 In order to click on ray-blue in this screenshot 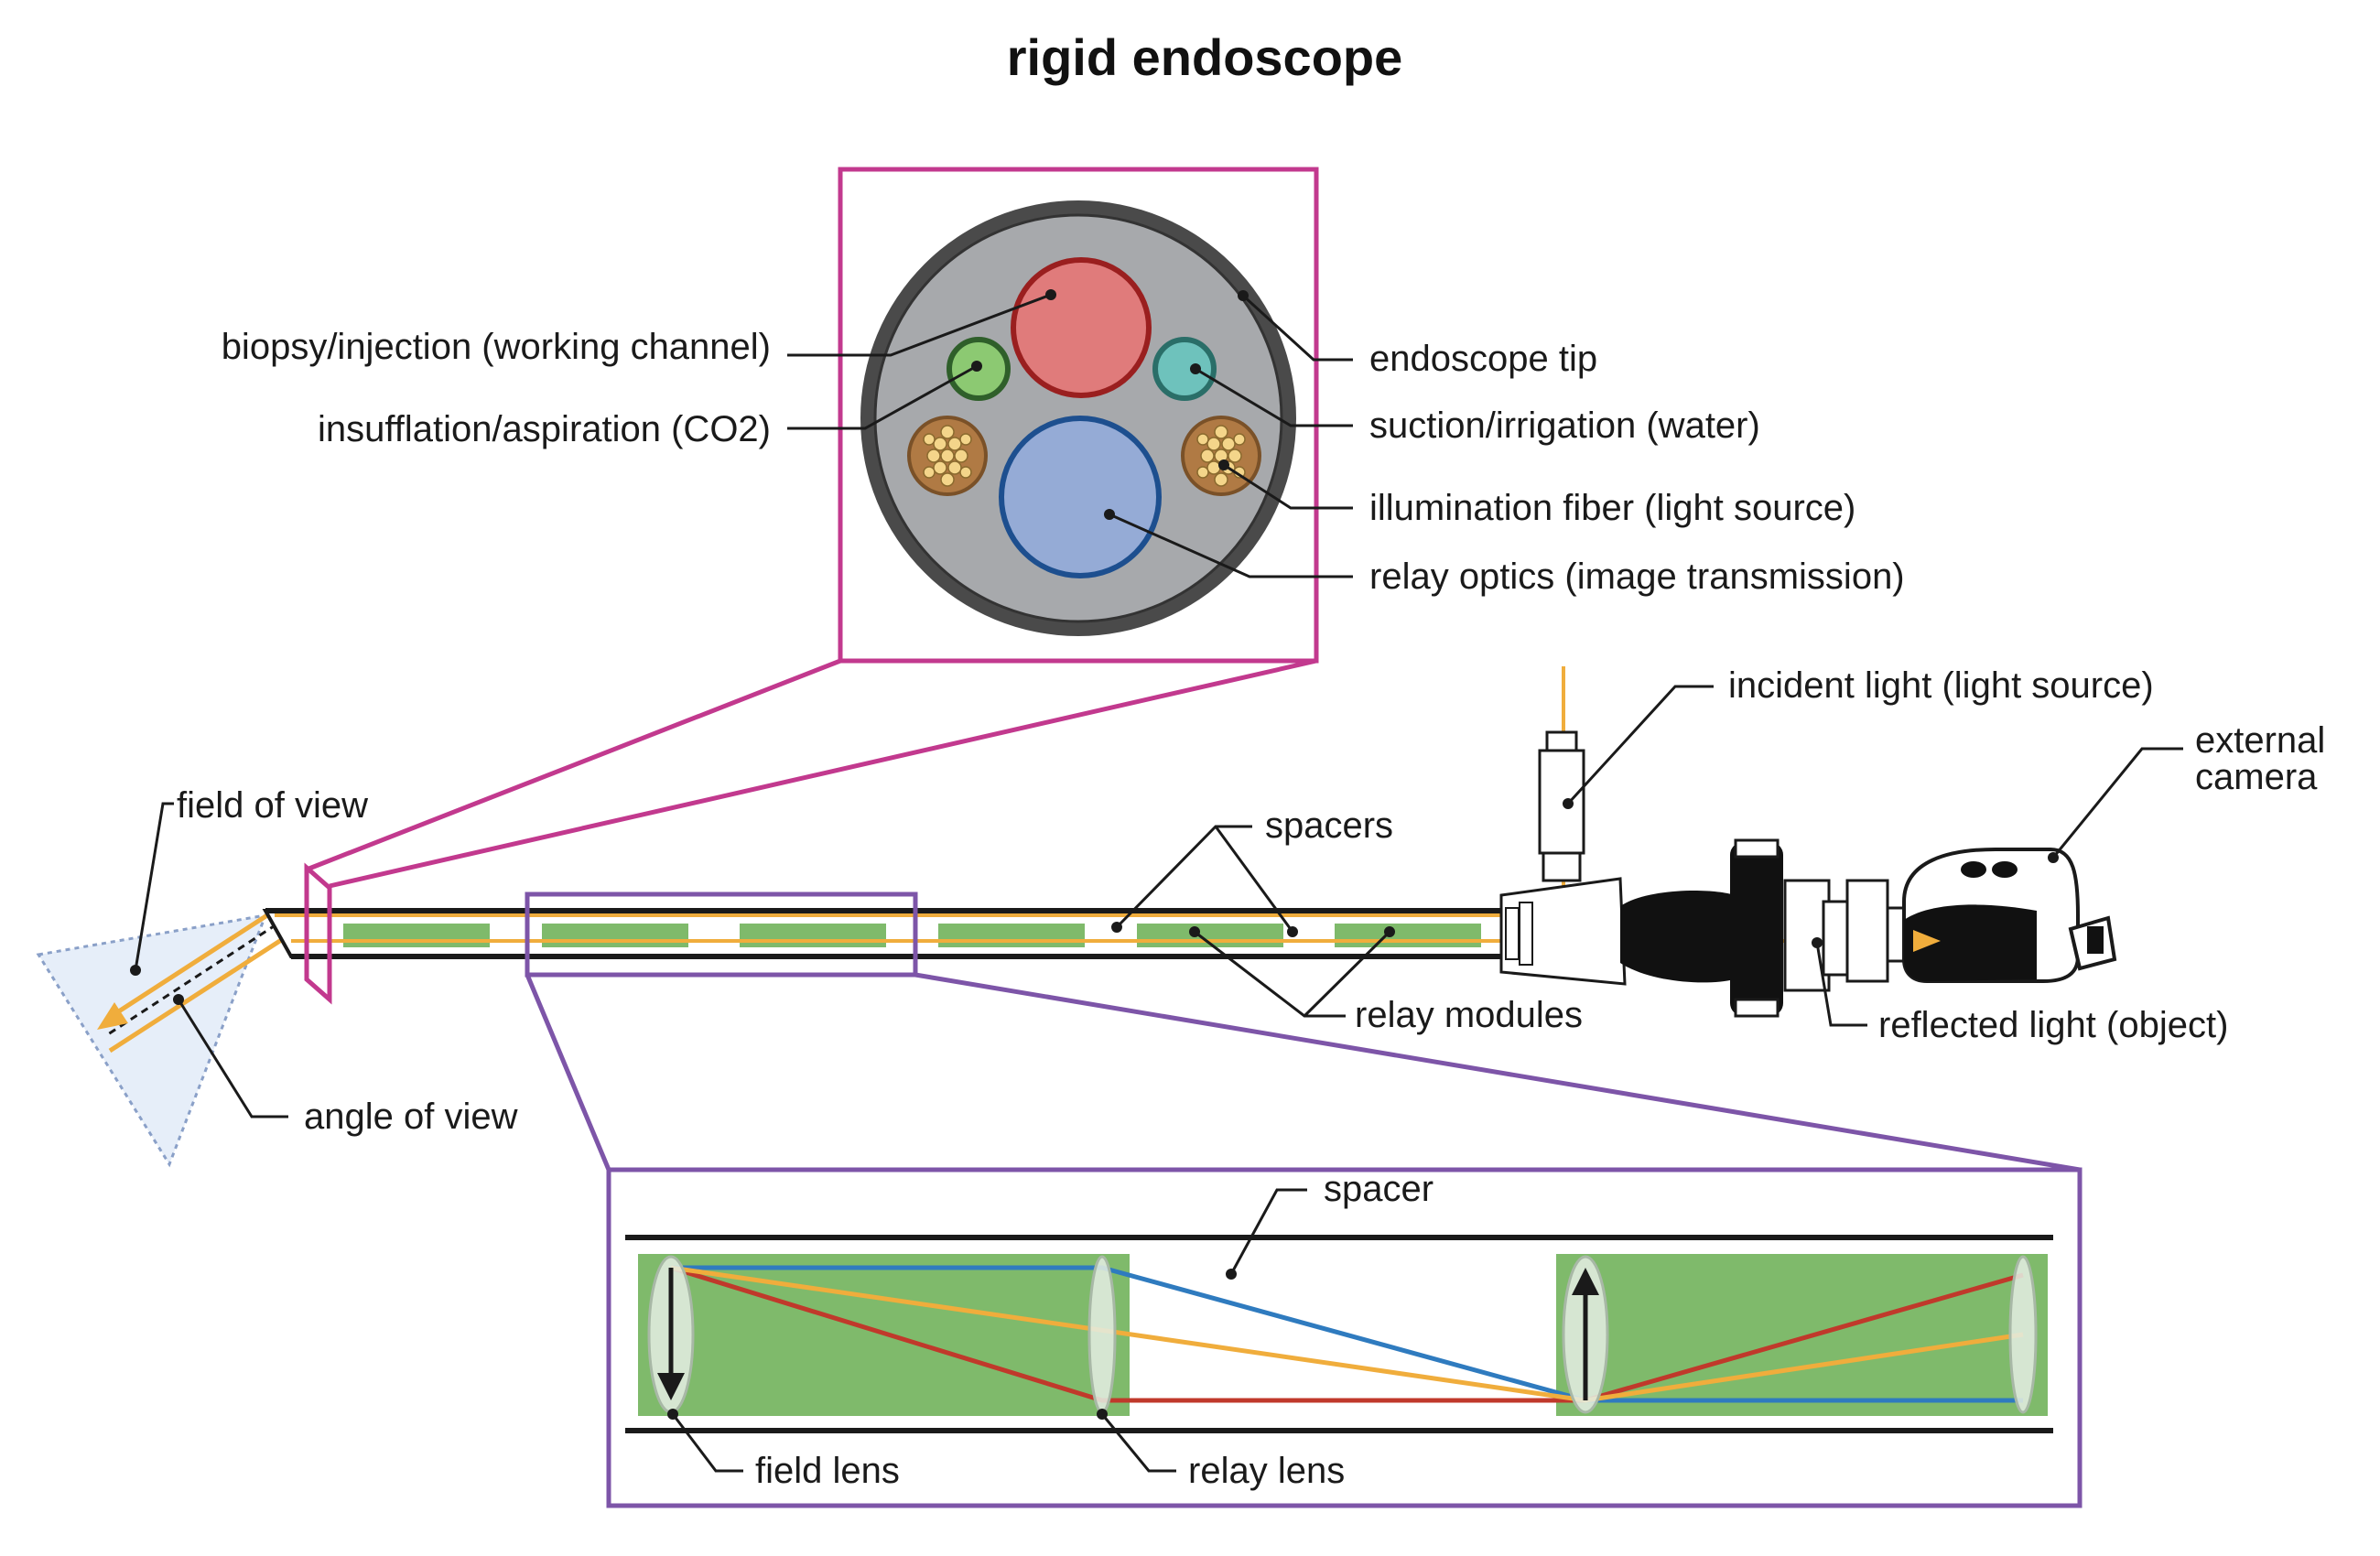, I will do `click(1347, 1334)`.